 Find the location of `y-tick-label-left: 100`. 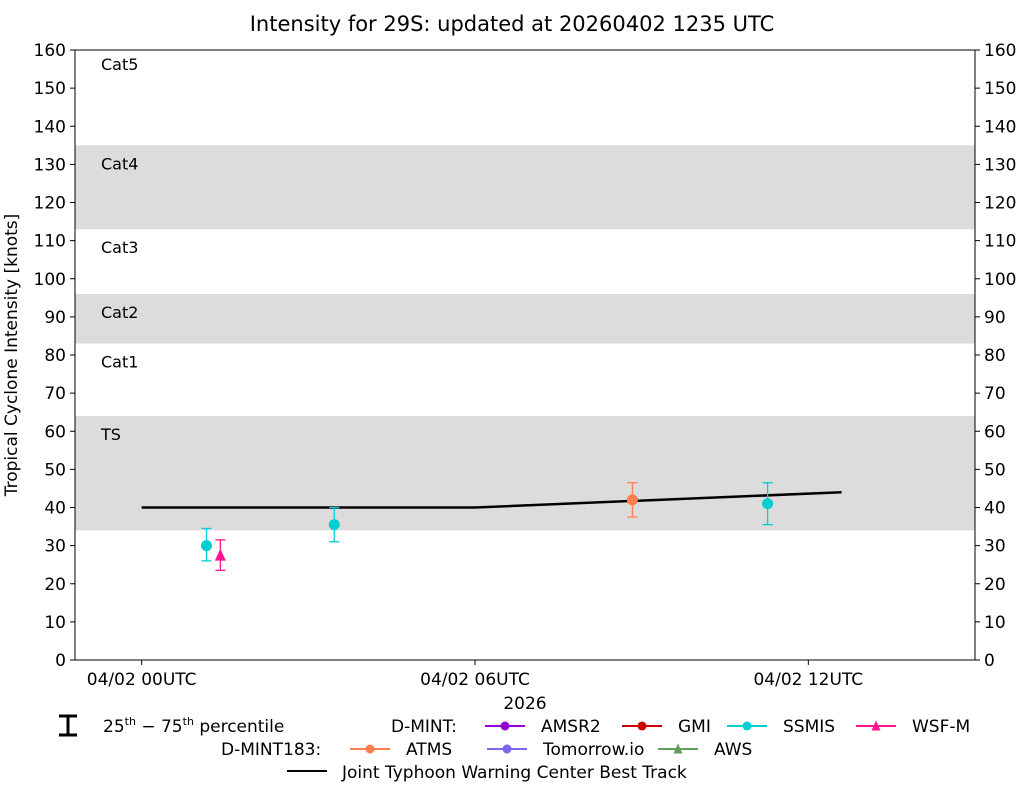

y-tick-label-left: 100 is located at coordinates (50, 280).